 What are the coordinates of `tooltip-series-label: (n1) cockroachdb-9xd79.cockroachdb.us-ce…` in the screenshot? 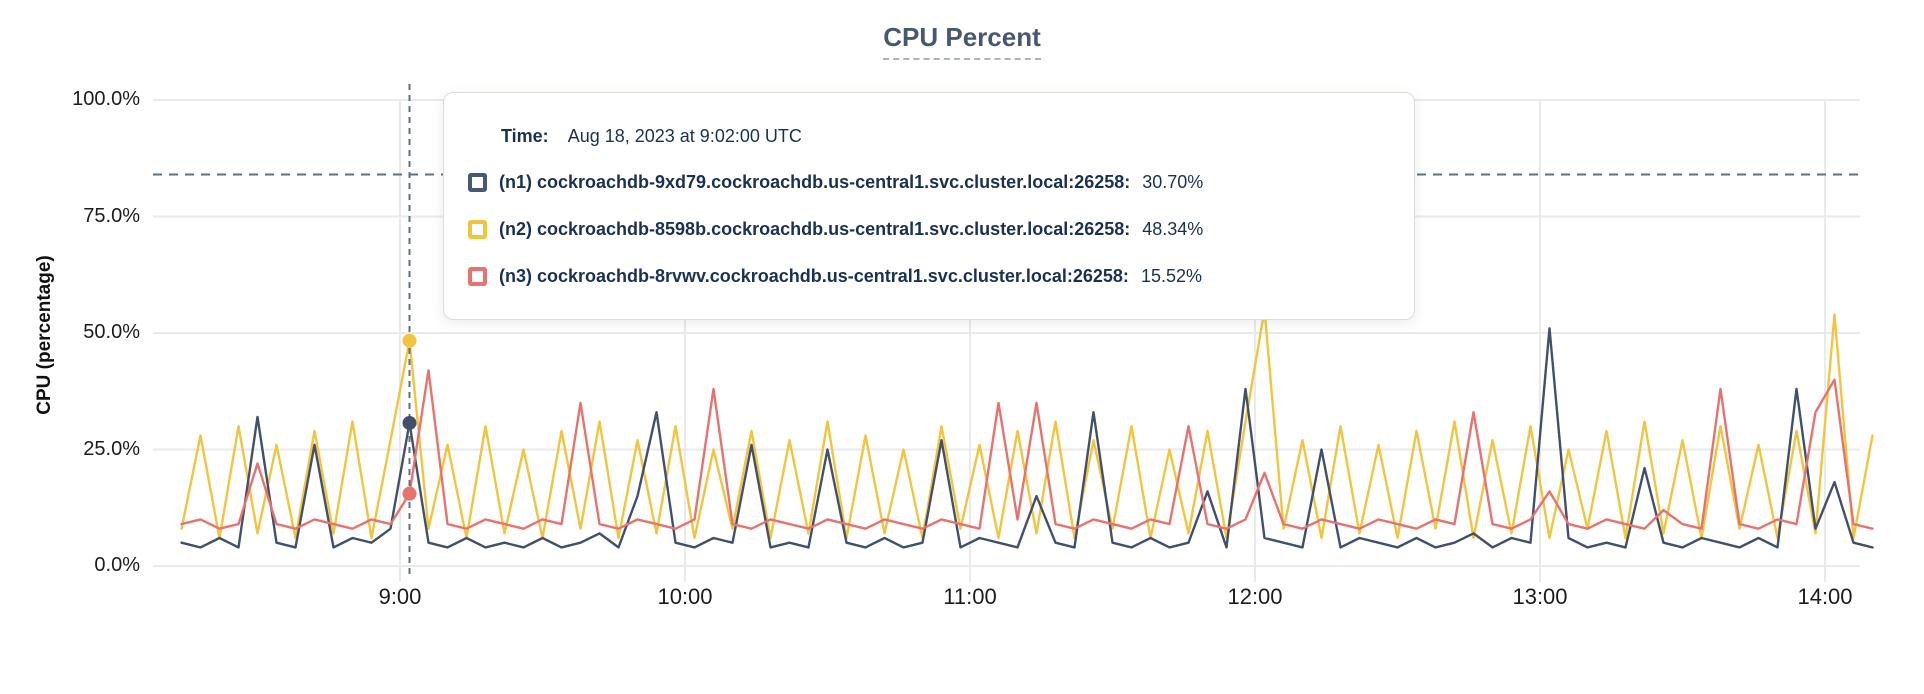 It's located at (815, 182).